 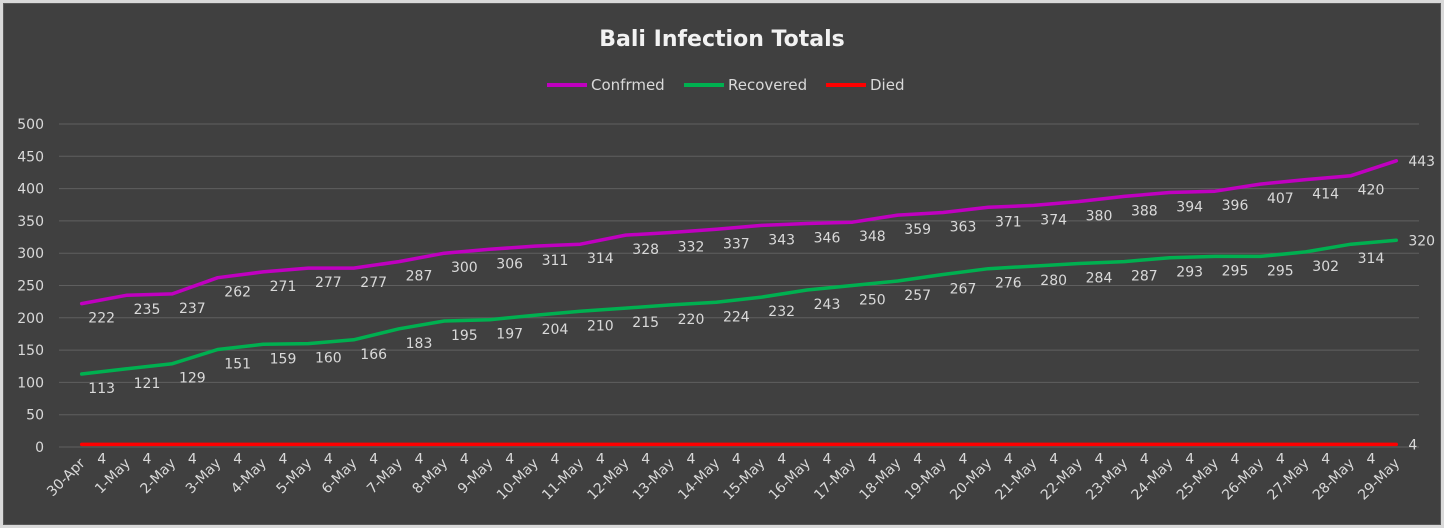 What do you see at coordinates (917, 230) in the screenshot?
I see `data-label: 359` at bounding box center [917, 230].